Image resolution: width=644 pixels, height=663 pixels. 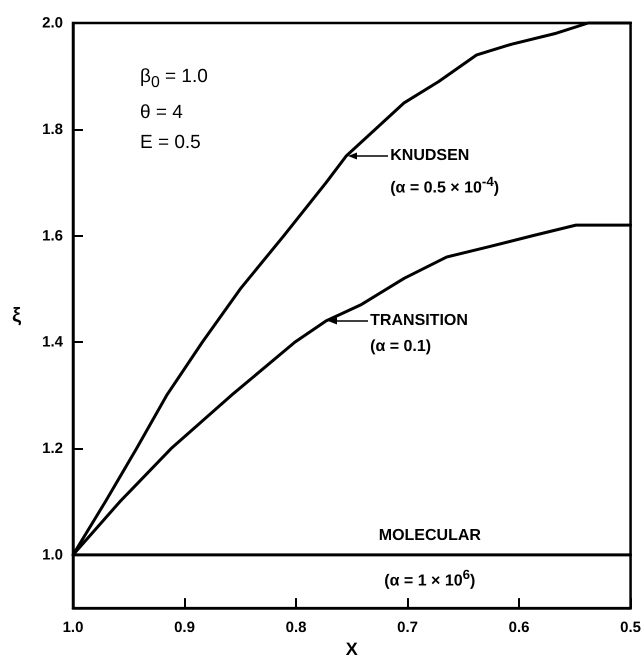 What do you see at coordinates (296, 627) in the screenshot?
I see `x-tick-label: 0.8` at bounding box center [296, 627].